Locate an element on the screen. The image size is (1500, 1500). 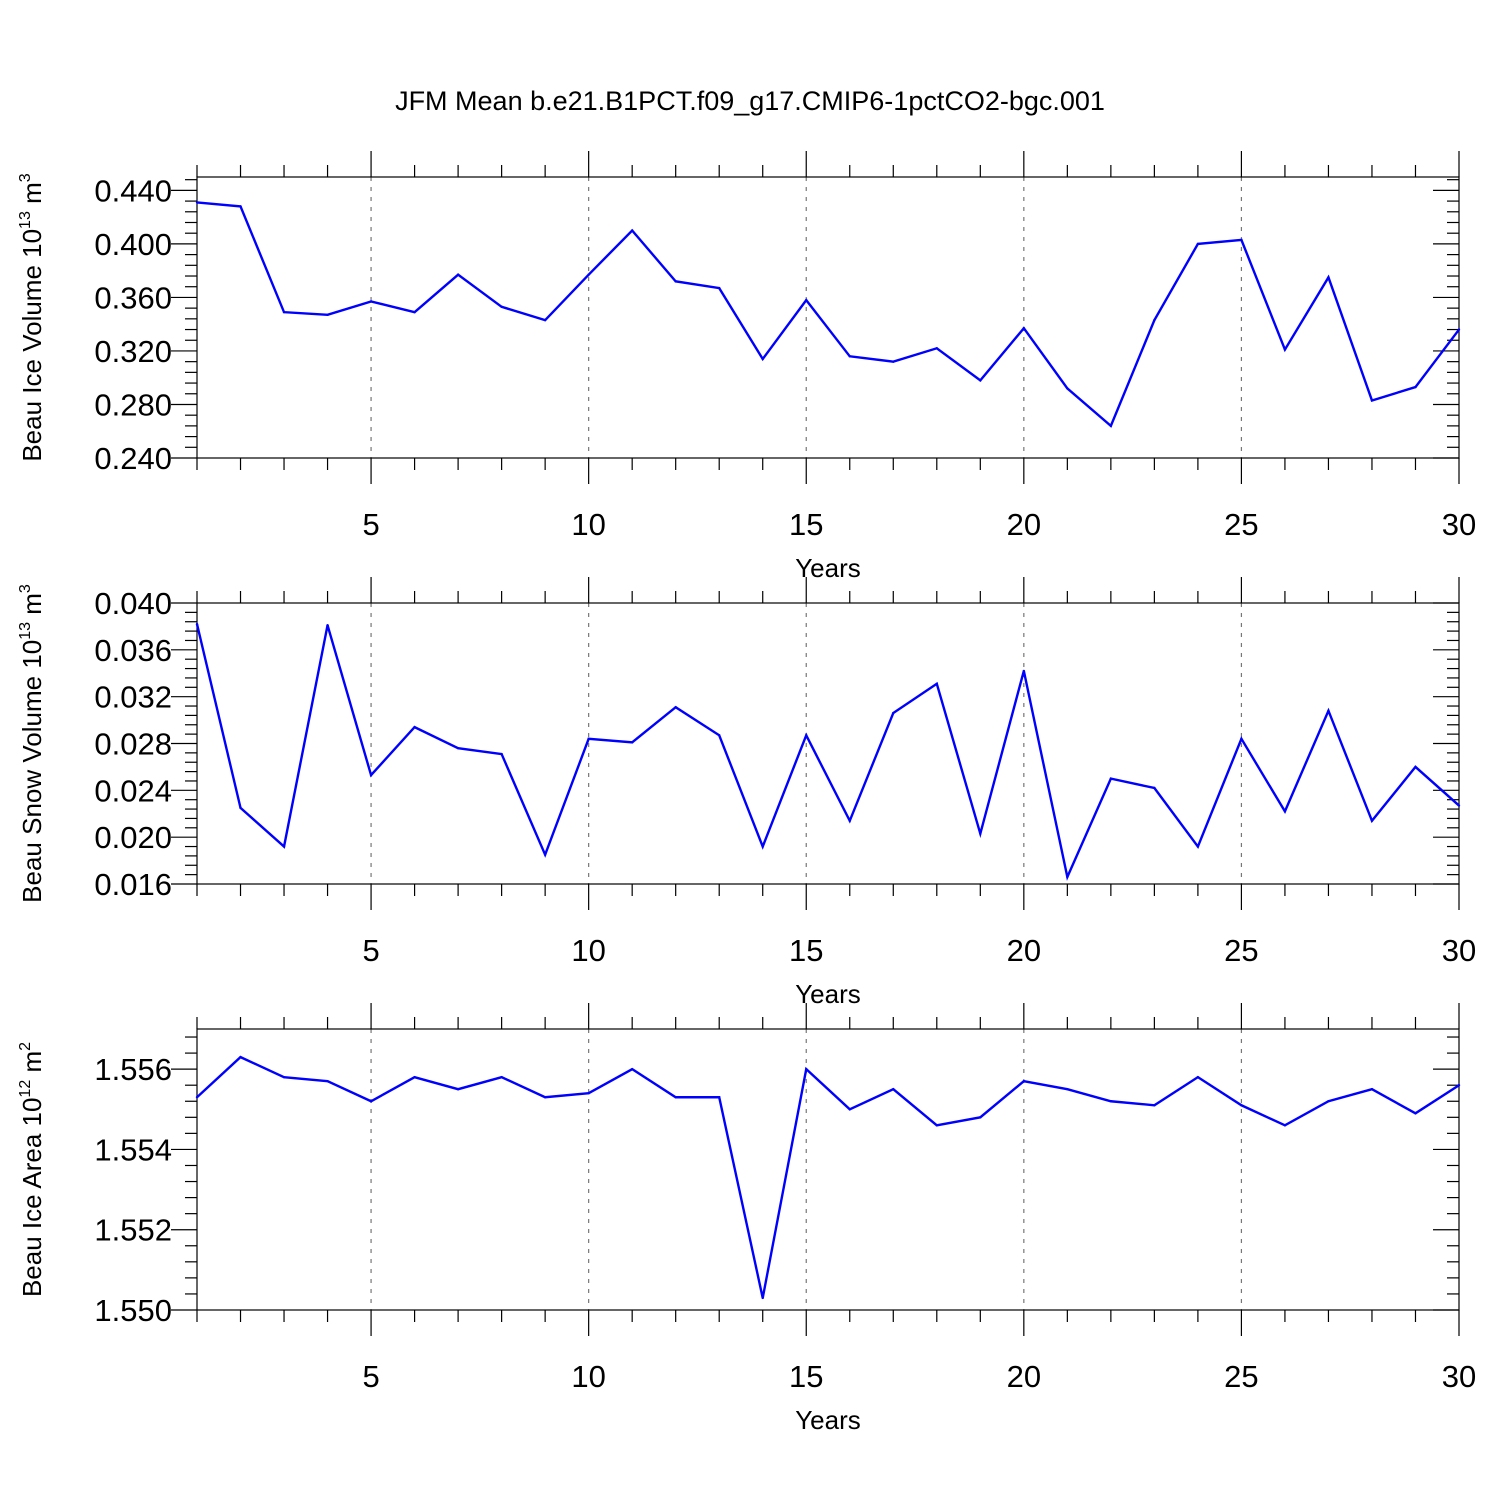
y-tick-label: 0.024 is located at coordinates (133, 790).